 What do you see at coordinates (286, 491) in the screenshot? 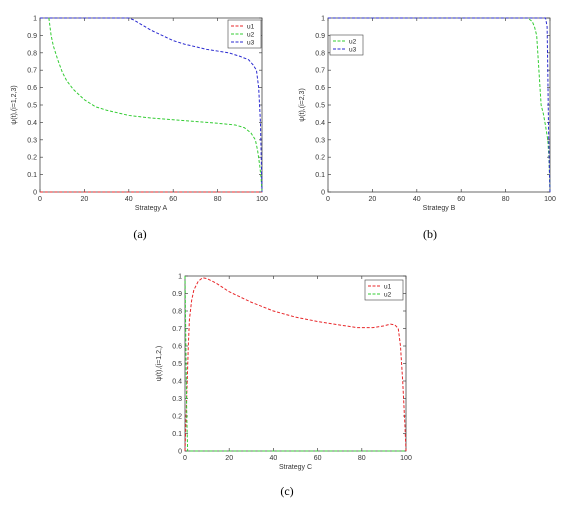
I see `panel-caption: (c)` at bounding box center [286, 491].